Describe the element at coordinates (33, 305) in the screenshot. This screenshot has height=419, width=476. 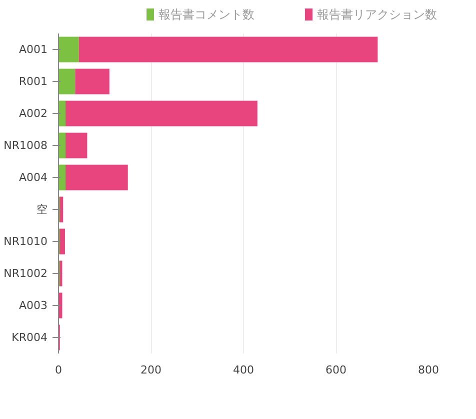
I see `y-tick-label: A003` at that location.